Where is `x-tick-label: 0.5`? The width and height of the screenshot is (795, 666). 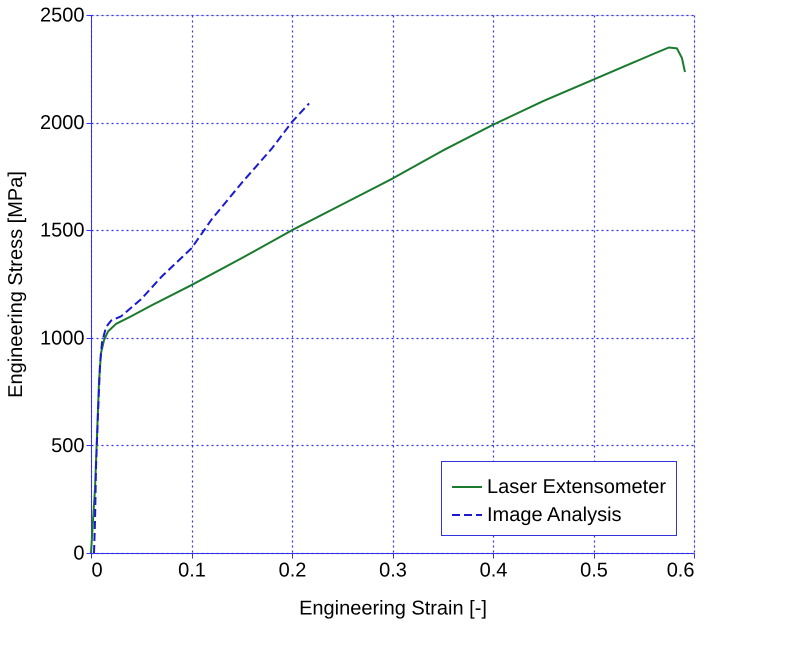
x-tick-label: 0.5 is located at coordinates (594, 571).